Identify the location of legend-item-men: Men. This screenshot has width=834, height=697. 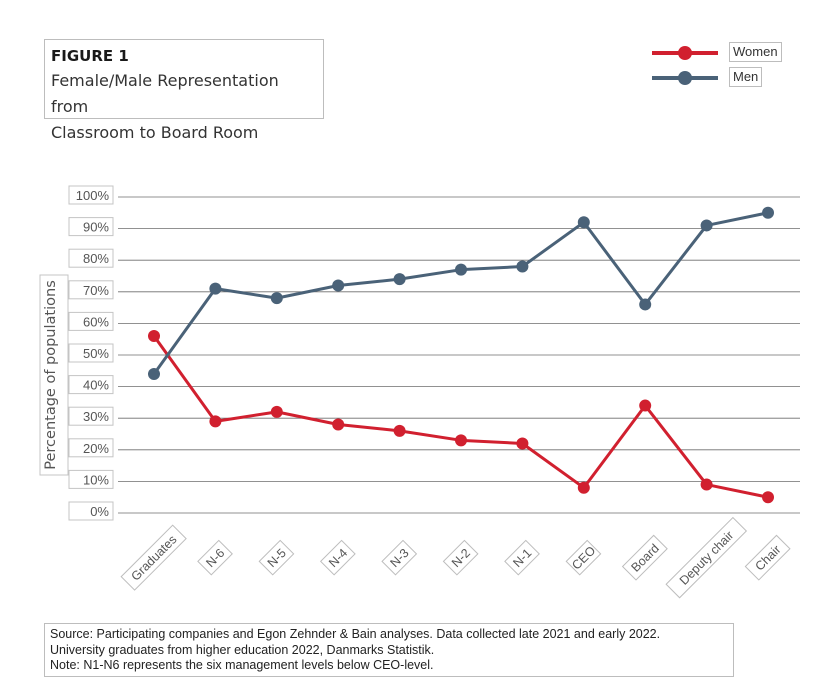
(721, 77).